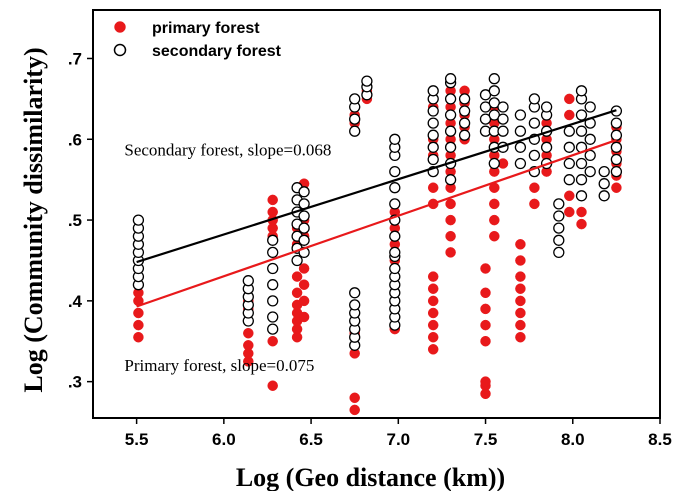  I want to click on x-tick-label: 7.0, so click(398, 439).